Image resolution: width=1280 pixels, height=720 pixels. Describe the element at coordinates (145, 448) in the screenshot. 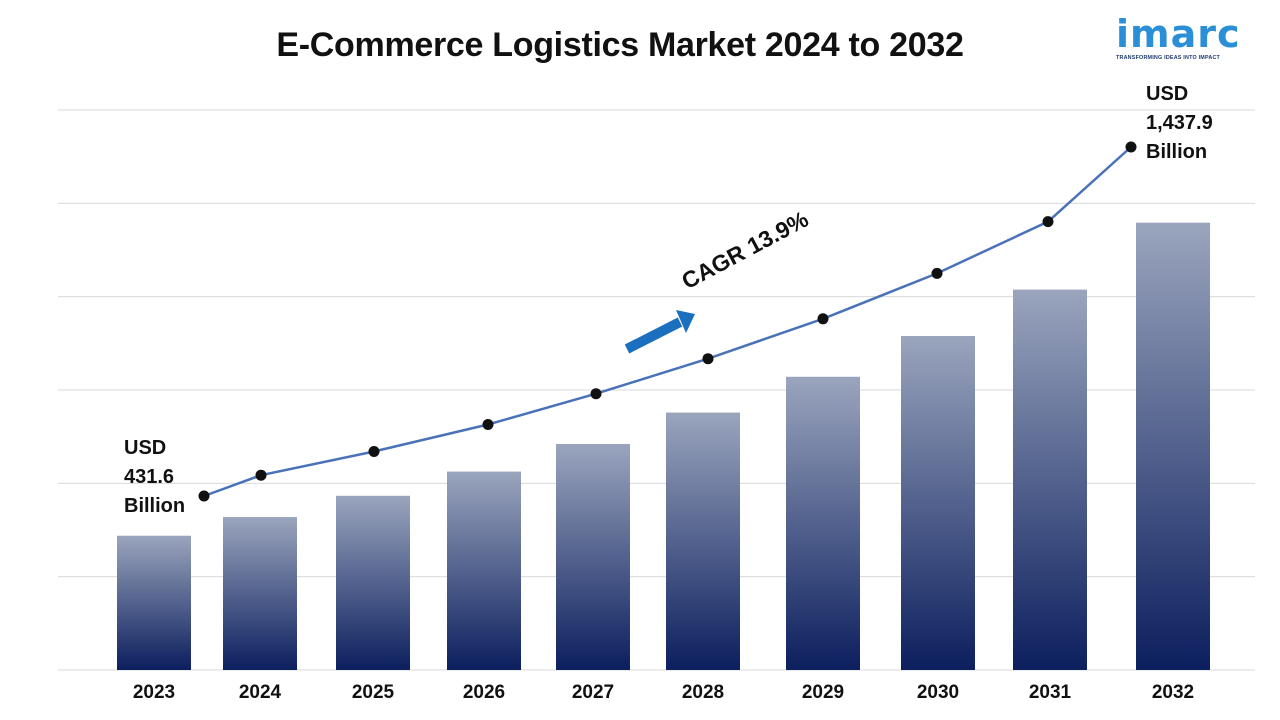

I see `start-value-currency: USD` at that location.